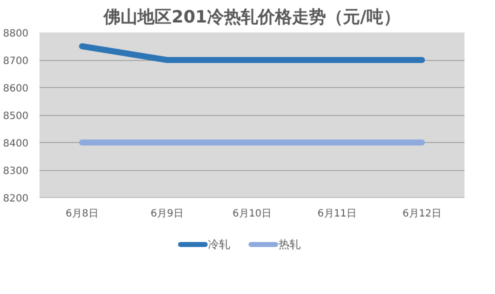  I want to click on y-tick-label: 8600, so click(16, 89).